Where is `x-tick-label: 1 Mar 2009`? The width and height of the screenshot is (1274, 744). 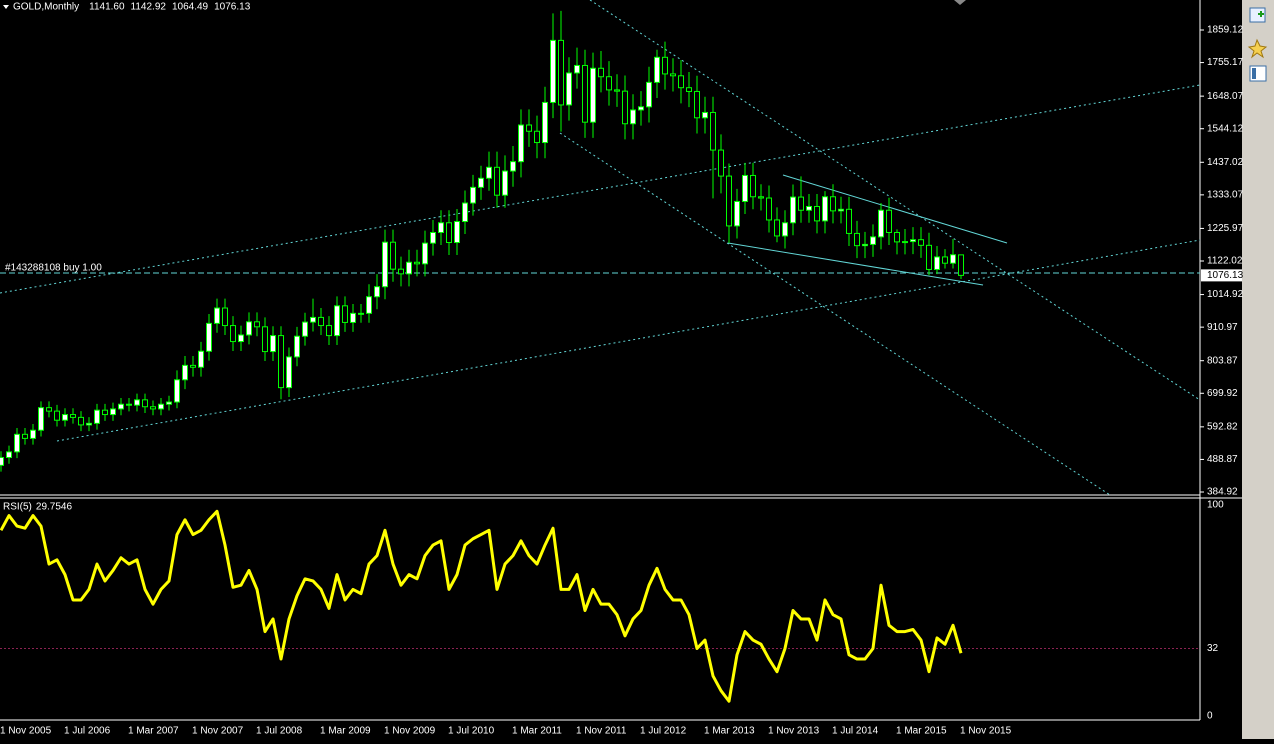
x-tick-label: 1 Mar 2009 is located at coordinates (345, 731).